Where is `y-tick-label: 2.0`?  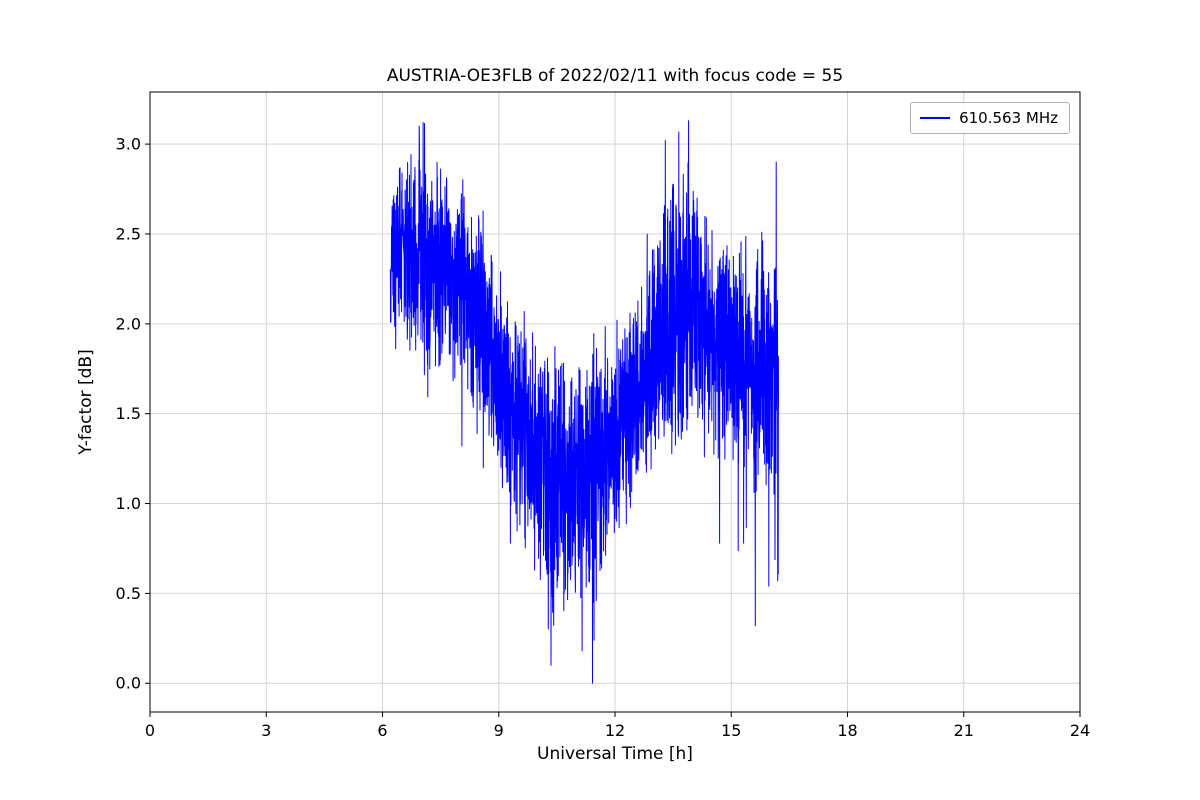
y-tick-label: 2.0 is located at coordinates (128, 323).